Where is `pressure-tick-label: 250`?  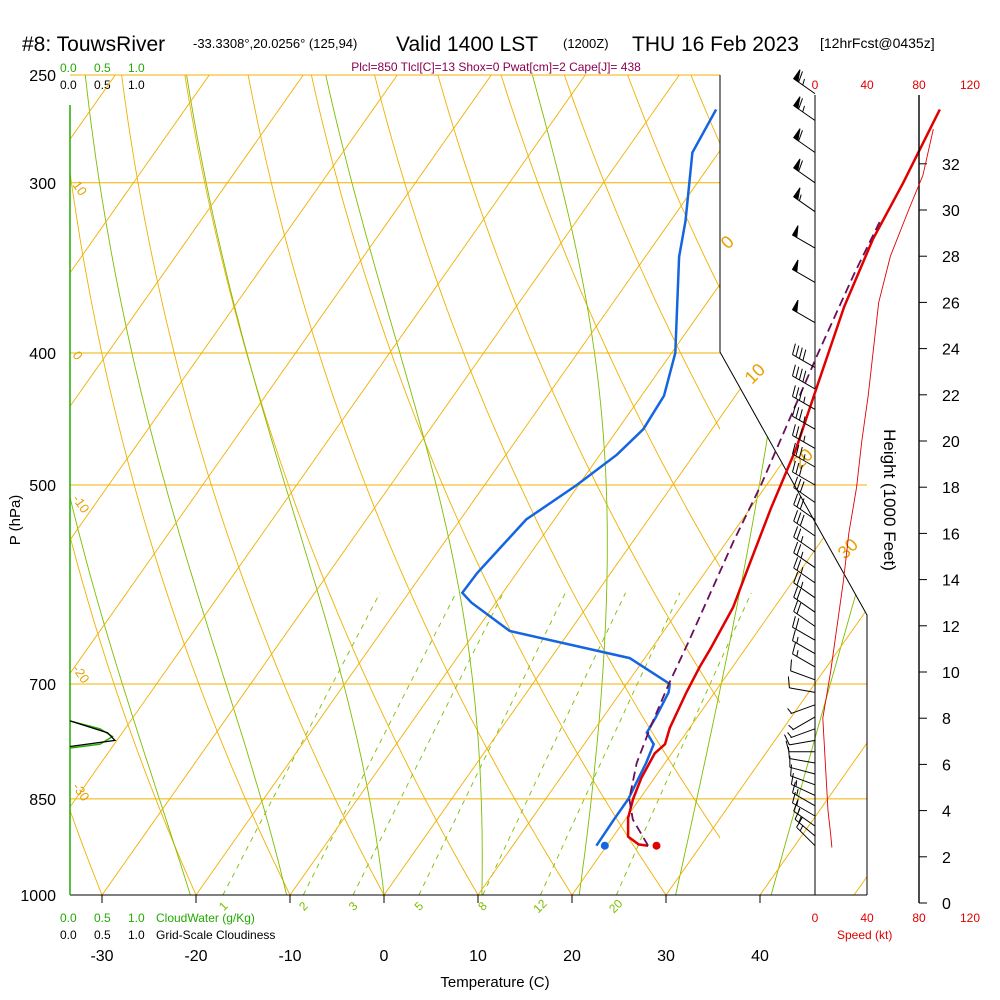
pressure-tick-label: 250 is located at coordinates (42, 76).